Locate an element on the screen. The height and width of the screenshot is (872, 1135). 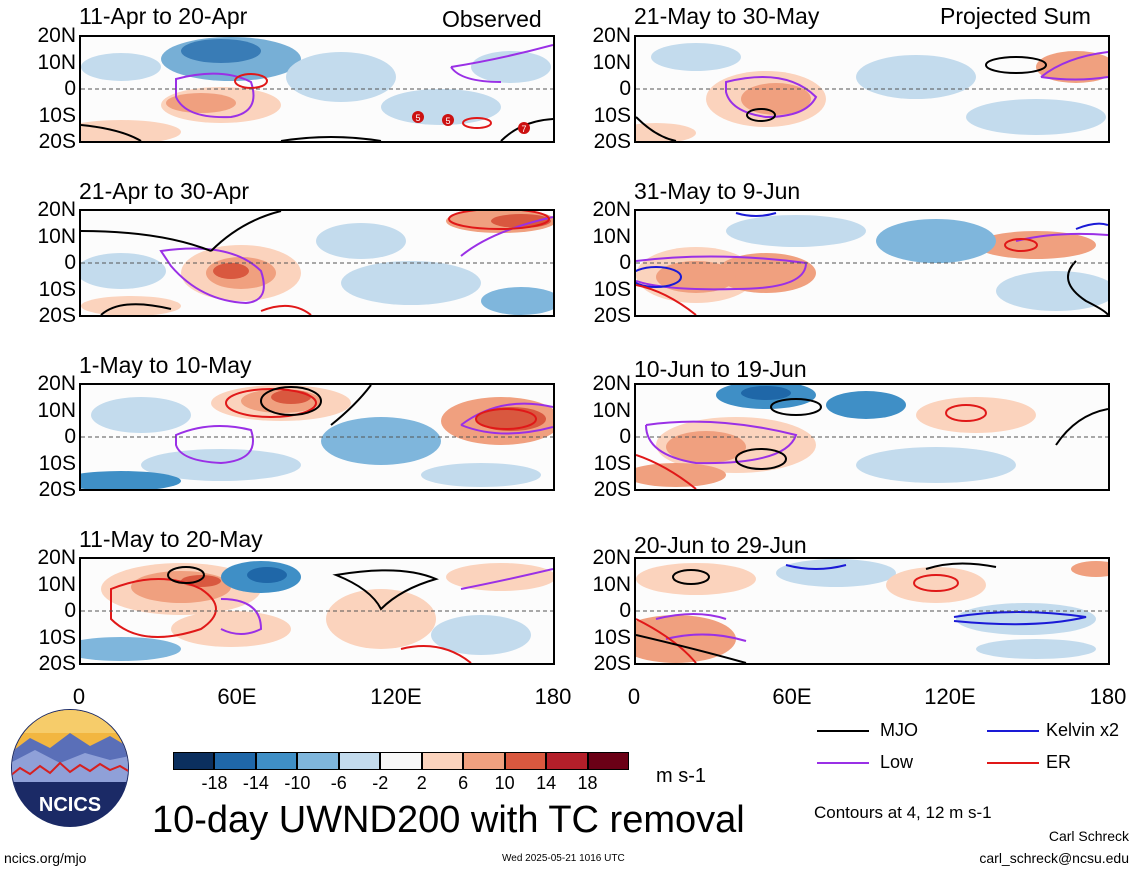
colorbar-label: -2 is located at coordinates (380, 783).